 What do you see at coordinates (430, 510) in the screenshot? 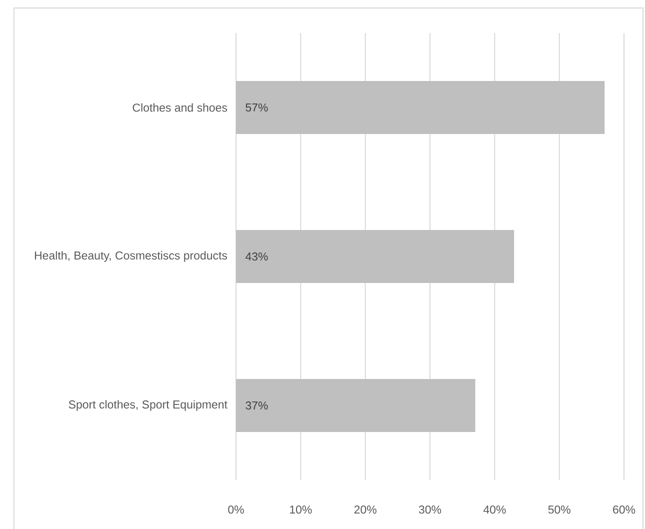
I see `x-tick-label: 30%` at bounding box center [430, 510].